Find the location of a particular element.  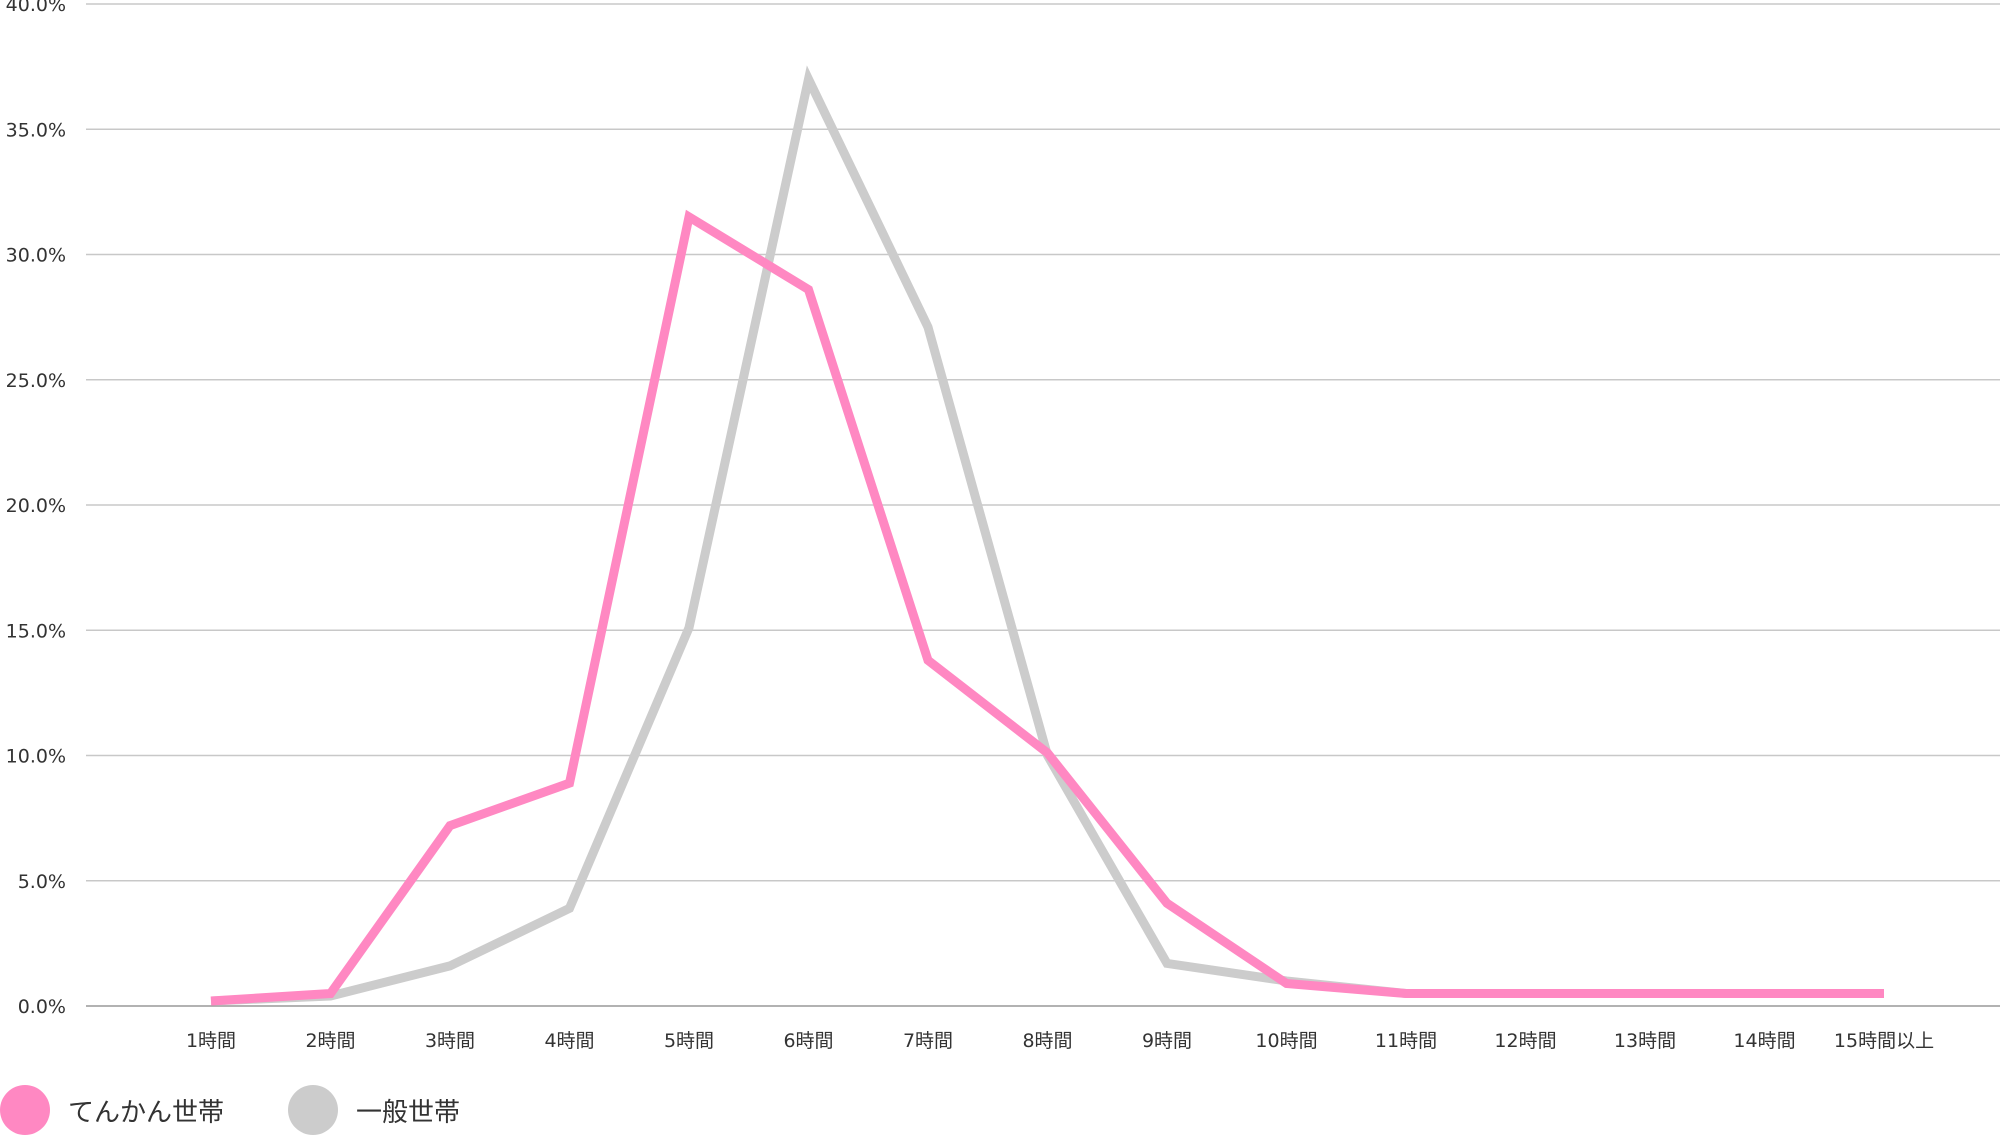

x-tick-label: 4時間 is located at coordinates (569, 1041).